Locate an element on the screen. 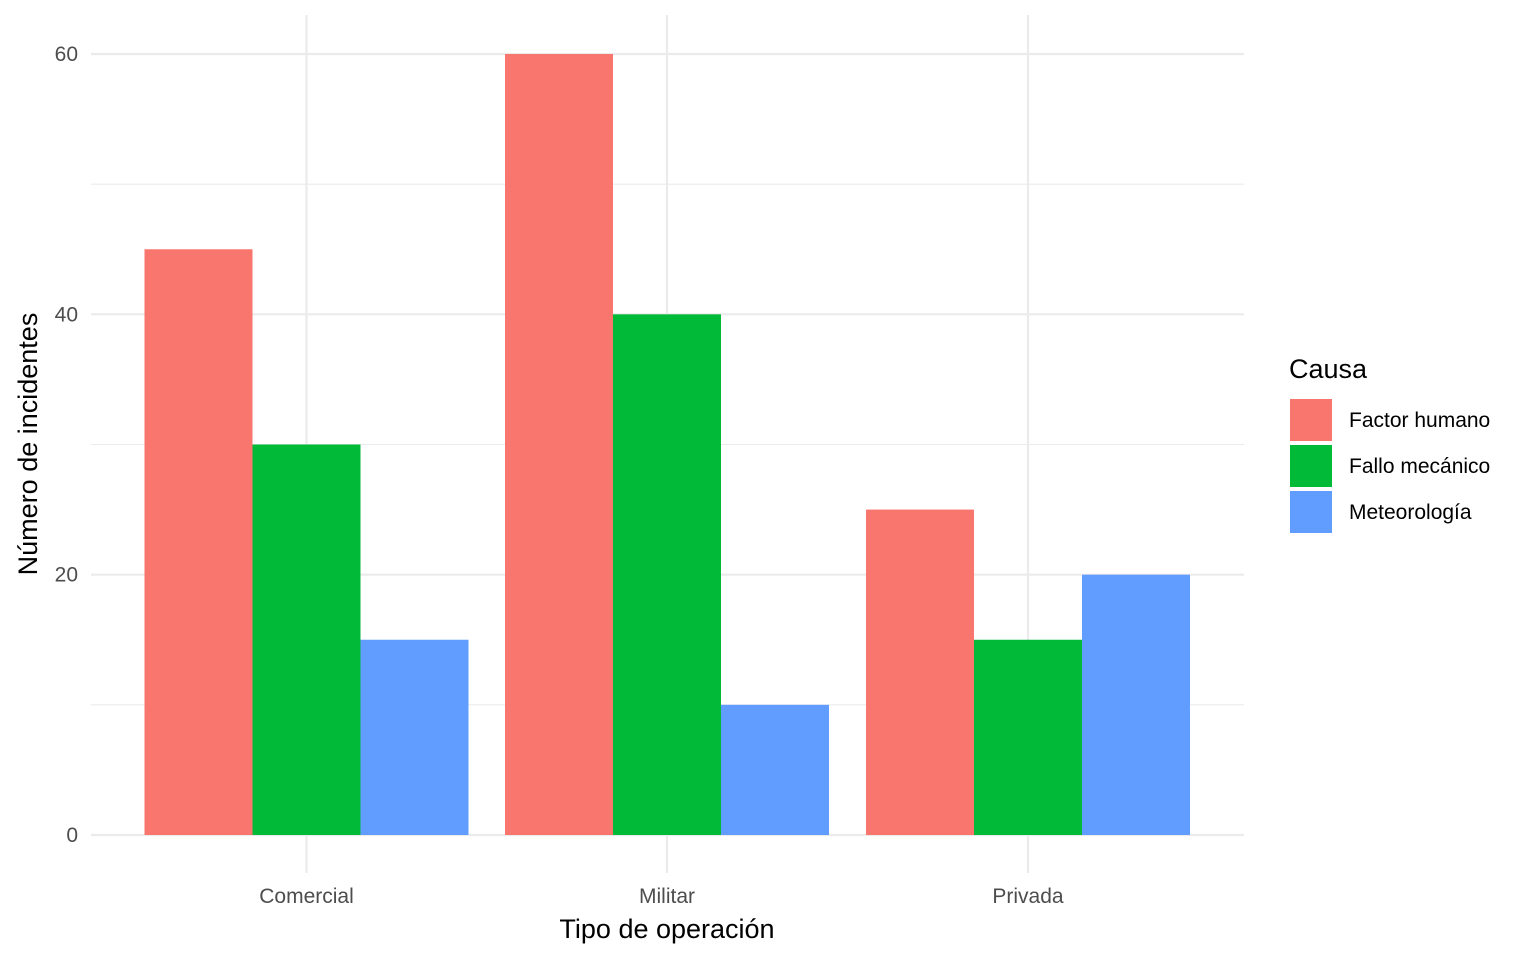 The height and width of the screenshot is (960, 1536). x-tick-label: Militar is located at coordinates (667, 896).